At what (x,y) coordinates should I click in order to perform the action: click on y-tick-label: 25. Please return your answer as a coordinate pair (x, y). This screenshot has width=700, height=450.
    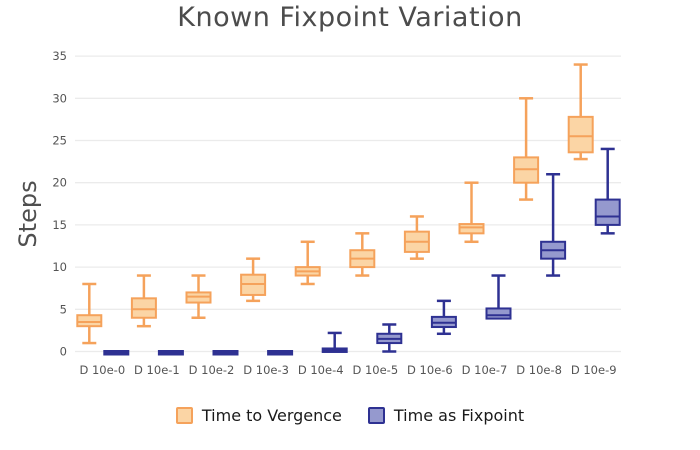
    Looking at the image, I should click on (59, 141).